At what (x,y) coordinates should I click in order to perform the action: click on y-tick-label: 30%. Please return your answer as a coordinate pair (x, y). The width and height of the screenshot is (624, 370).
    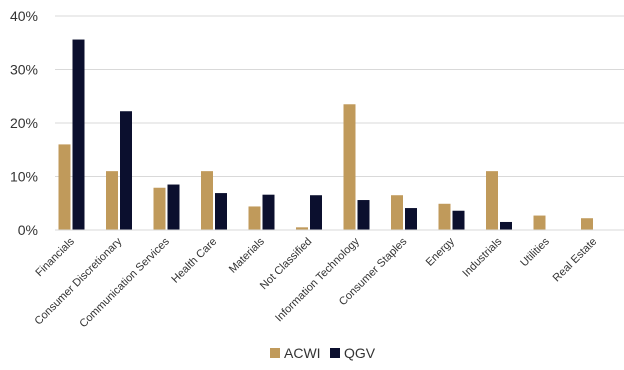
    Looking at the image, I should click on (24, 70).